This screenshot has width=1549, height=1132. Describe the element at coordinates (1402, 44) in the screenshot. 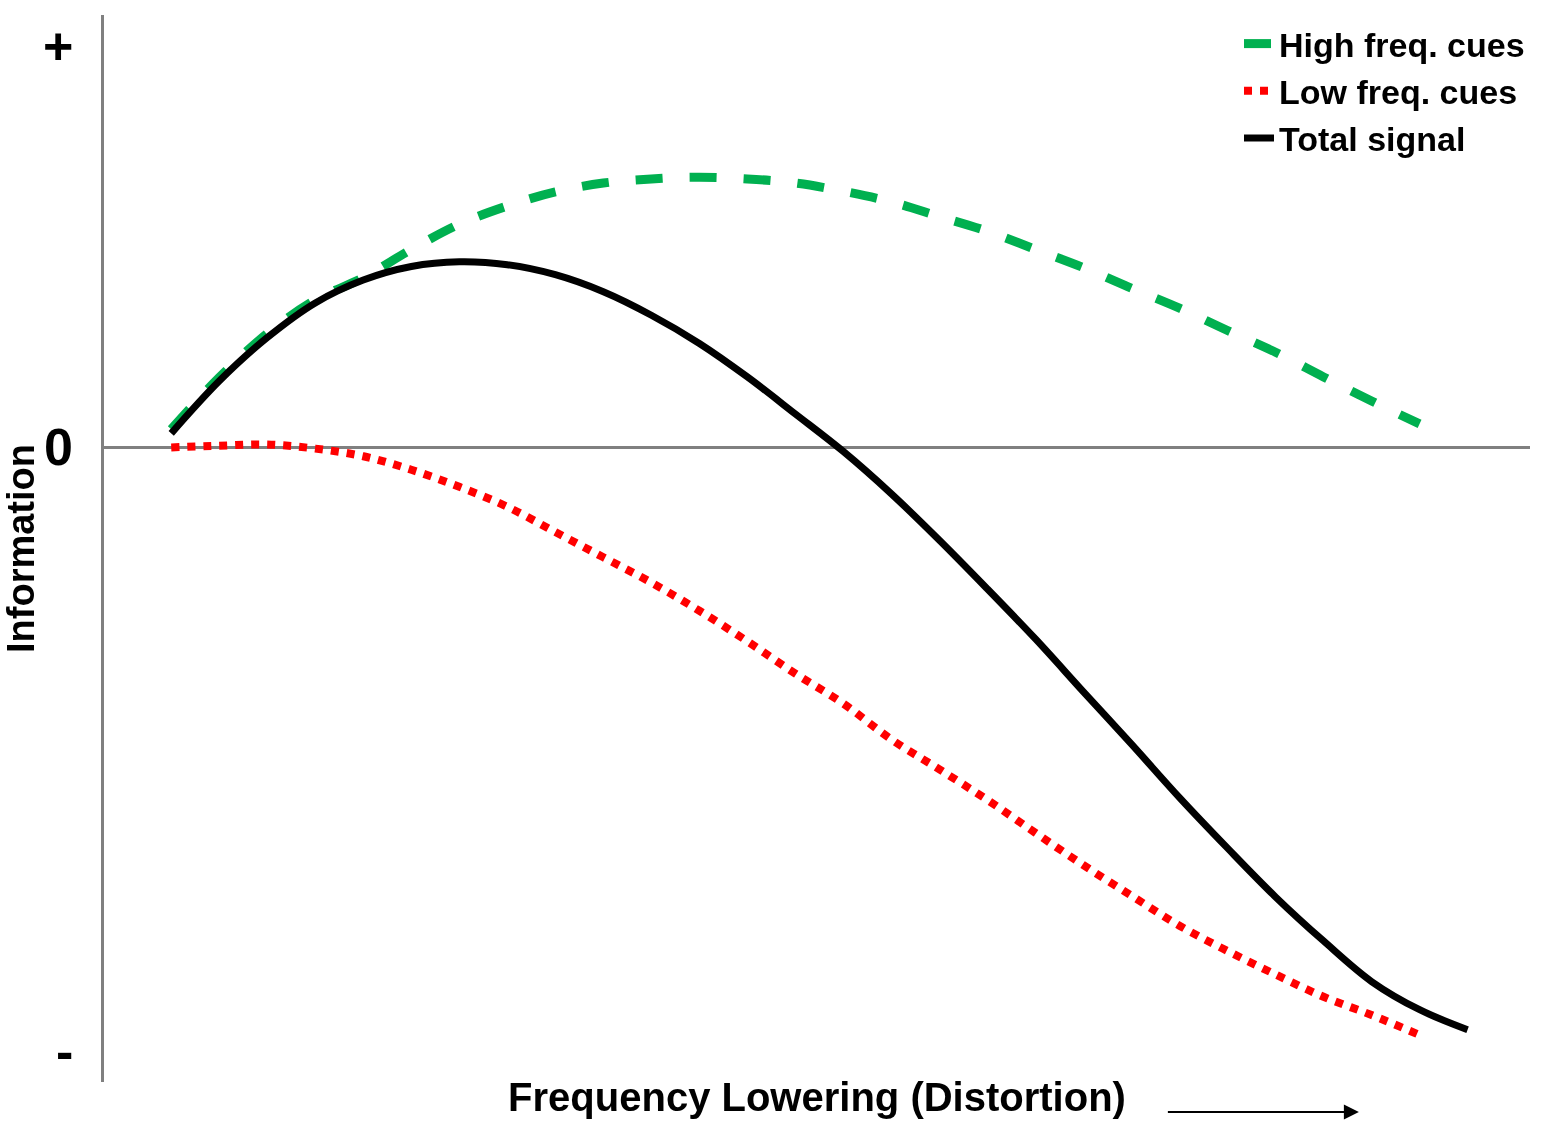

I see `legend-label: High freq. cues` at that location.